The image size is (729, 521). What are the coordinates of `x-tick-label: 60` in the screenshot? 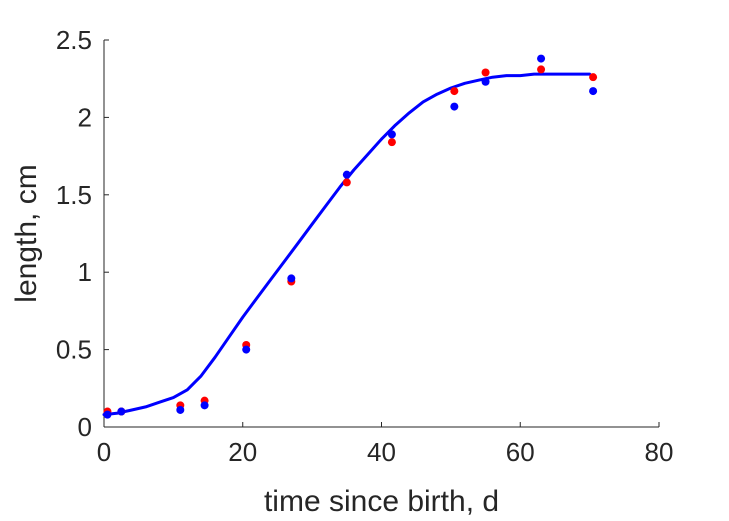 It's located at (520, 452).